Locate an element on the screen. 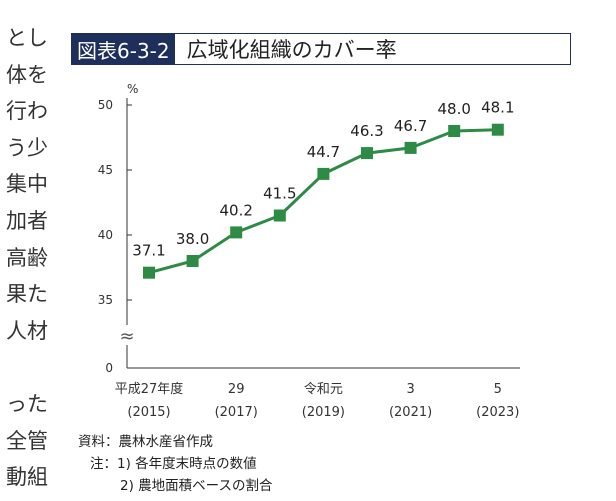 This screenshot has height=501, width=616. data-label: 48.1 is located at coordinates (497, 108).